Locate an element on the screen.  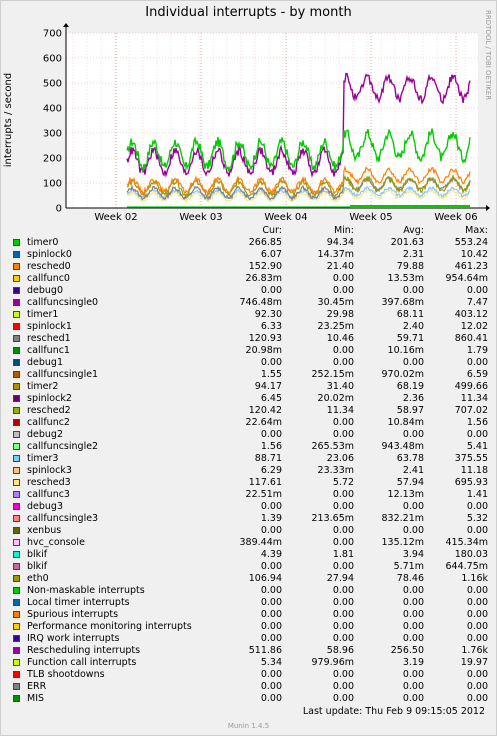
legend-cur-value: 152.90 is located at coordinates (265, 266).